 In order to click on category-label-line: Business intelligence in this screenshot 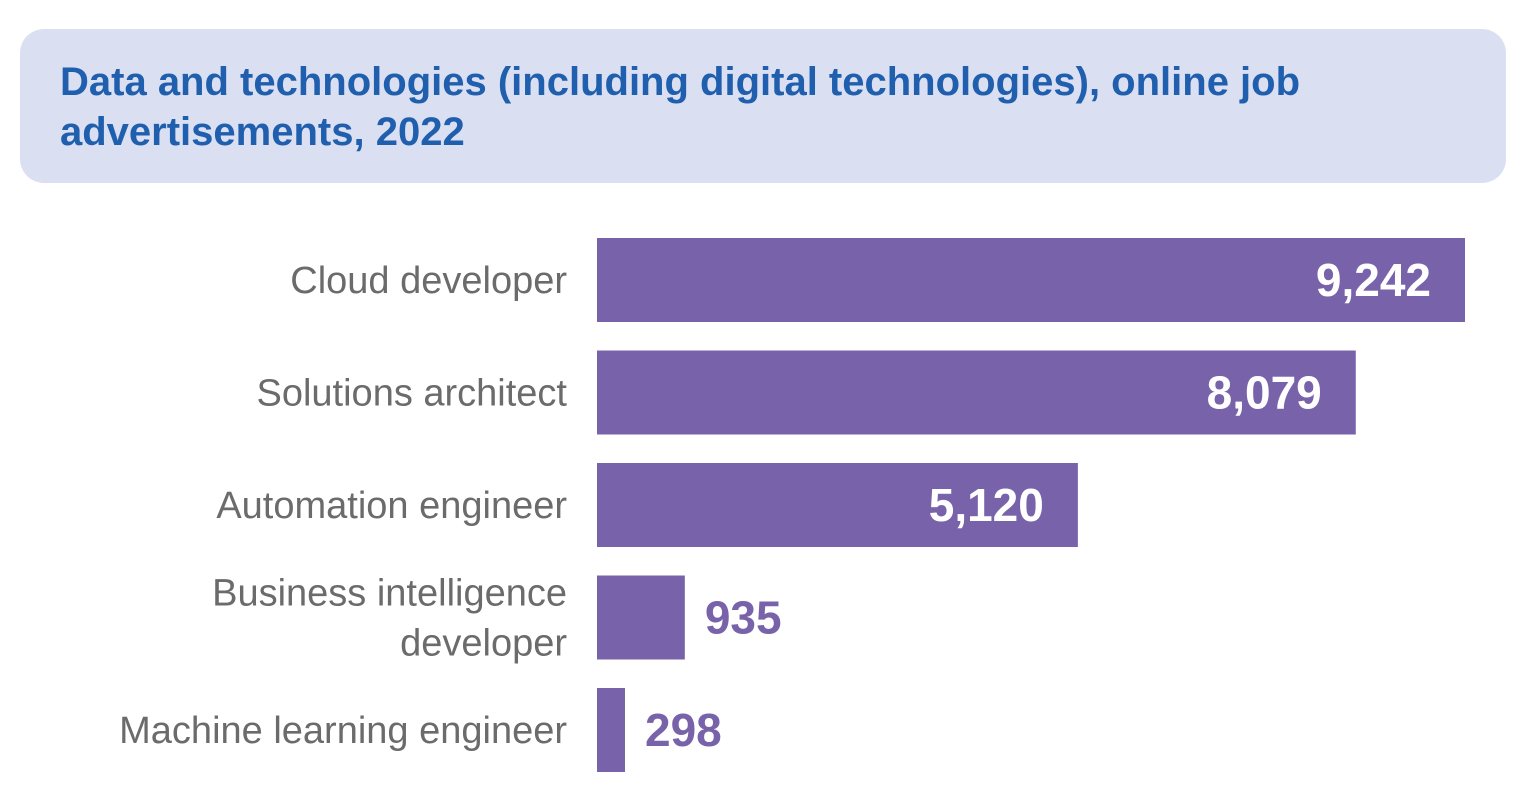, I will do `click(389, 594)`.